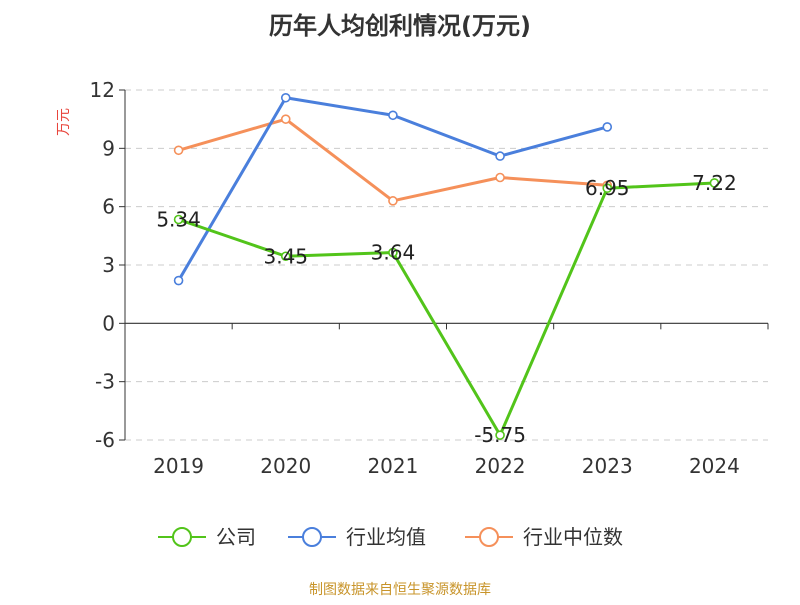  I want to click on data-label: 5.34, so click(178, 220).